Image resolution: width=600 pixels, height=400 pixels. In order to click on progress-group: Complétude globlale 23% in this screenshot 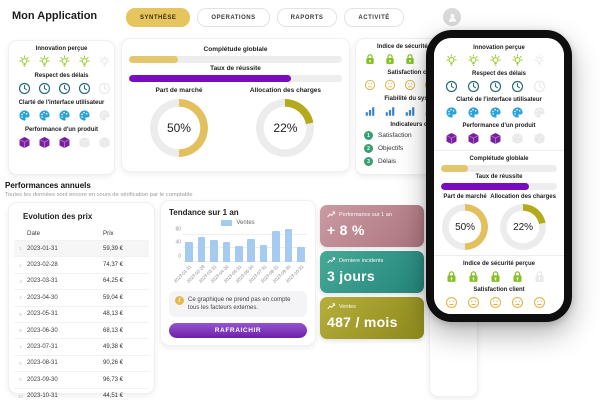, I will do `click(235, 54)`.